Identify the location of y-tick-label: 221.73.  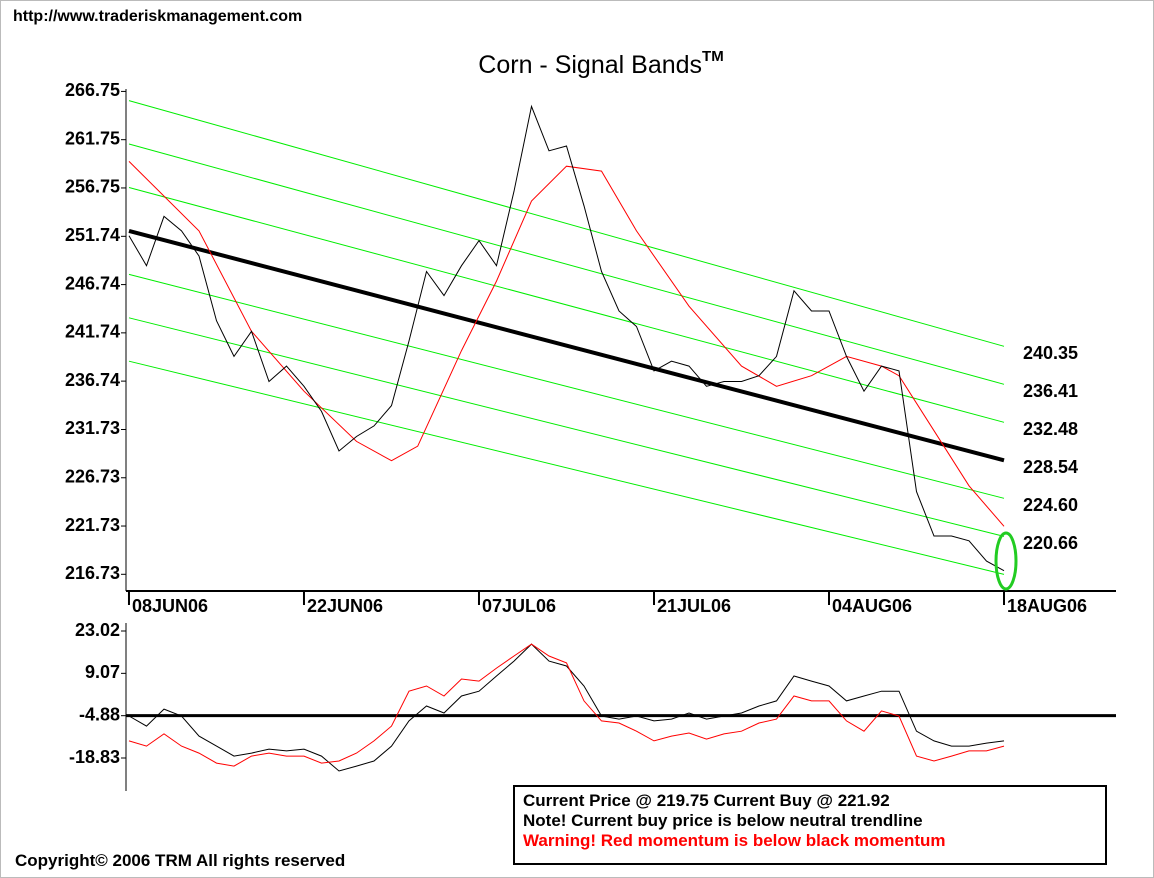
(92, 525).